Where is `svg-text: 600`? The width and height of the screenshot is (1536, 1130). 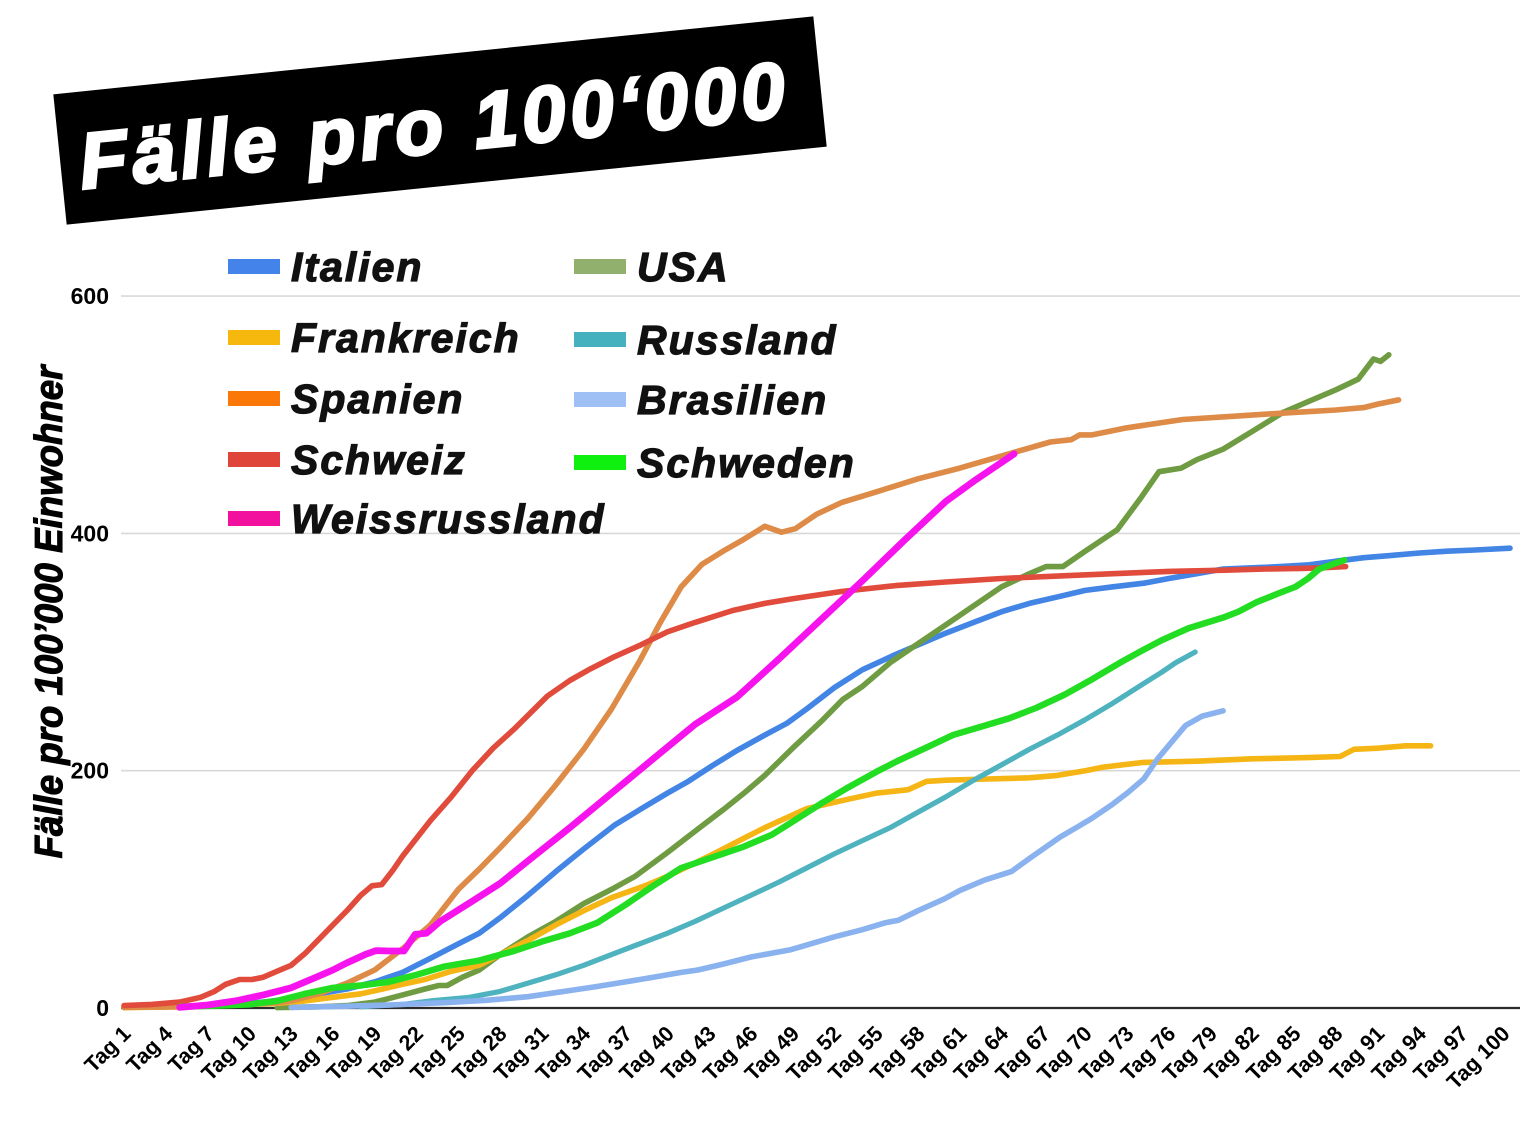 svg-text: 600 is located at coordinates (90, 296).